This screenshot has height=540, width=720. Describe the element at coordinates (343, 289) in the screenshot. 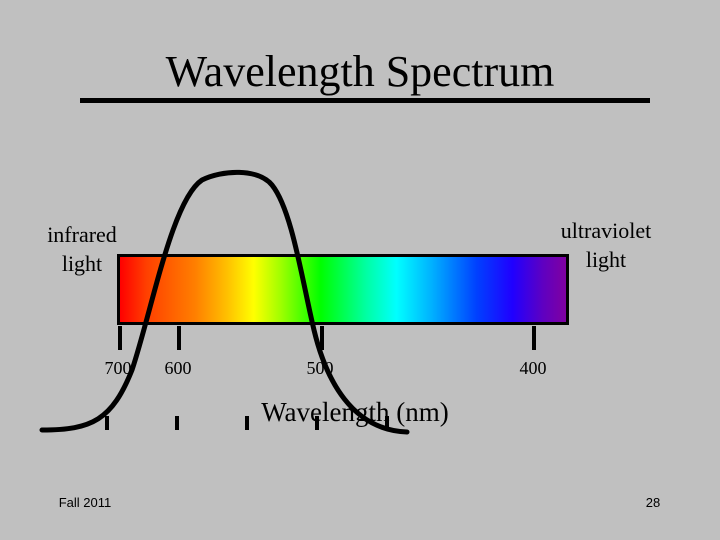

I see `color-spectrum-bar` at that location.